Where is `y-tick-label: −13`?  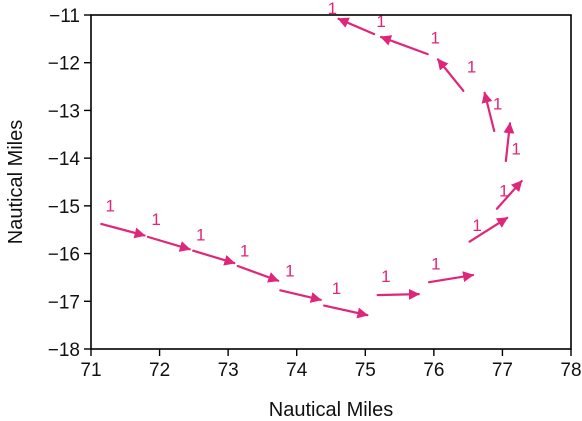 y-tick-label: −13 is located at coordinates (64, 111).